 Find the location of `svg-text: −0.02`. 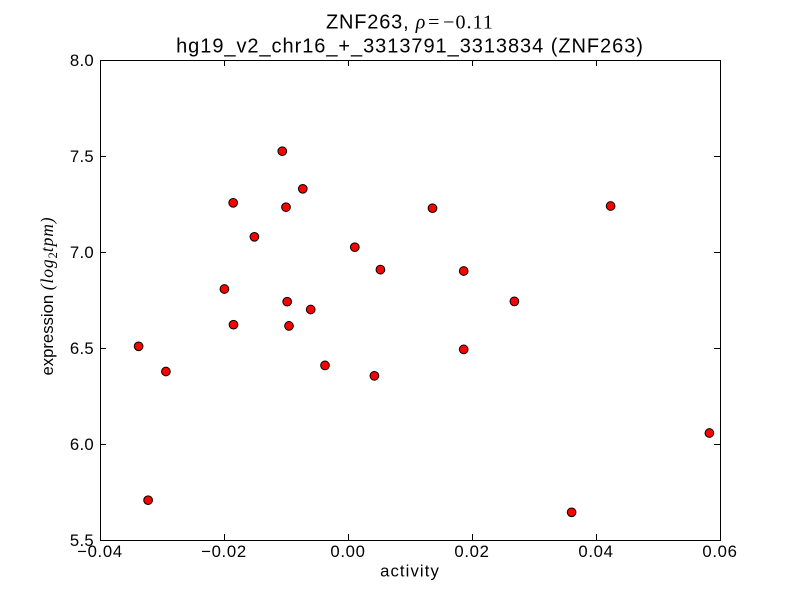

svg-text: −0.02 is located at coordinates (224, 551).